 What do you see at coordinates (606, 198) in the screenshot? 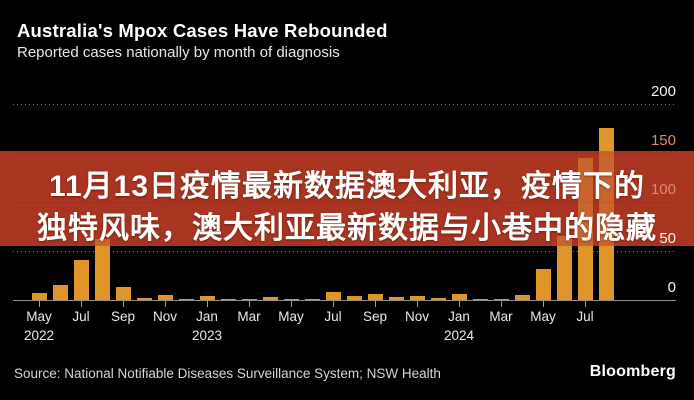
I see `bar-through-overlay-aug-2024` at bounding box center [606, 198].